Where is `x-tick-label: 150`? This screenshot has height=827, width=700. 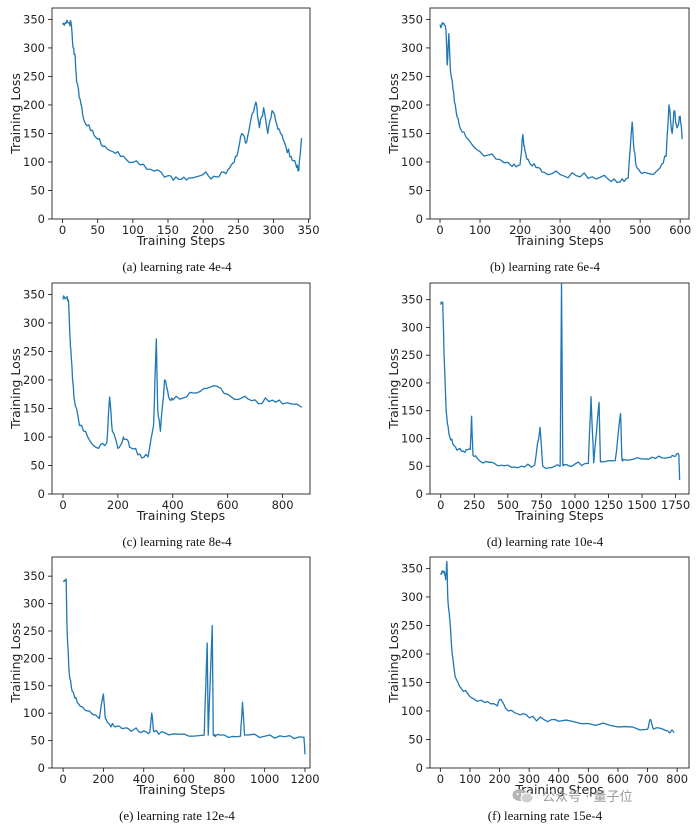 x-tick-label: 150 is located at coordinates (168, 230).